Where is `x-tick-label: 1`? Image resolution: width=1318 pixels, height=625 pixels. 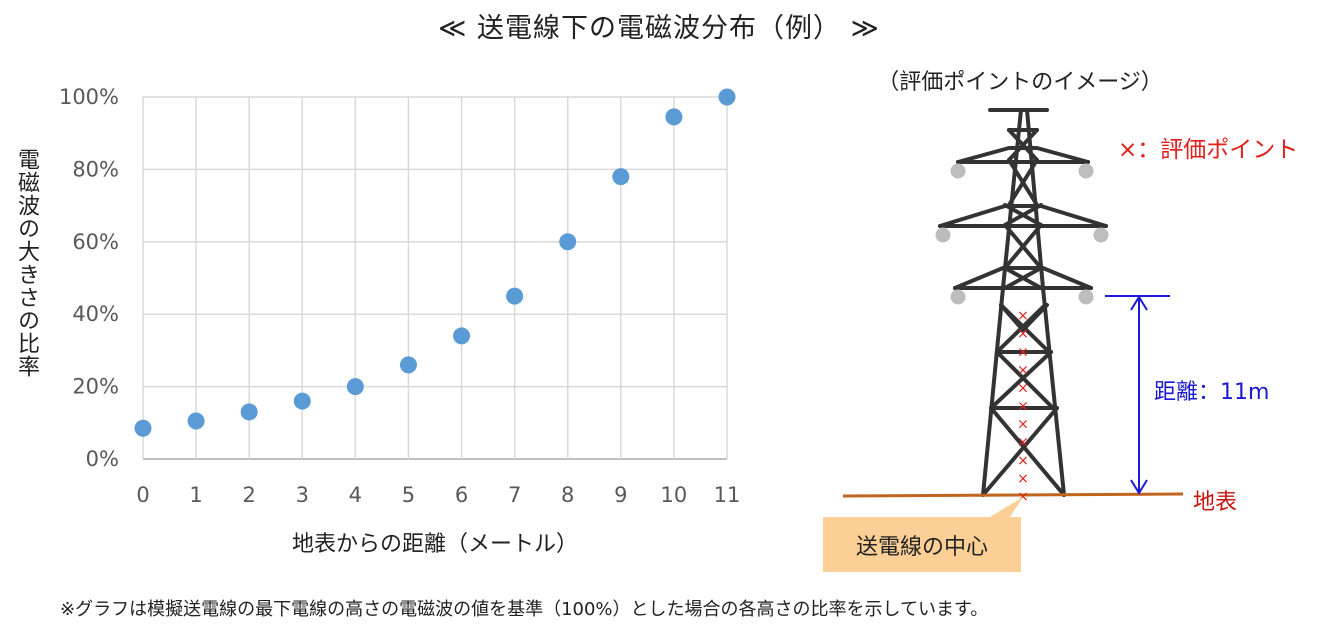 x-tick-label: 1 is located at coordinates (195, 495).